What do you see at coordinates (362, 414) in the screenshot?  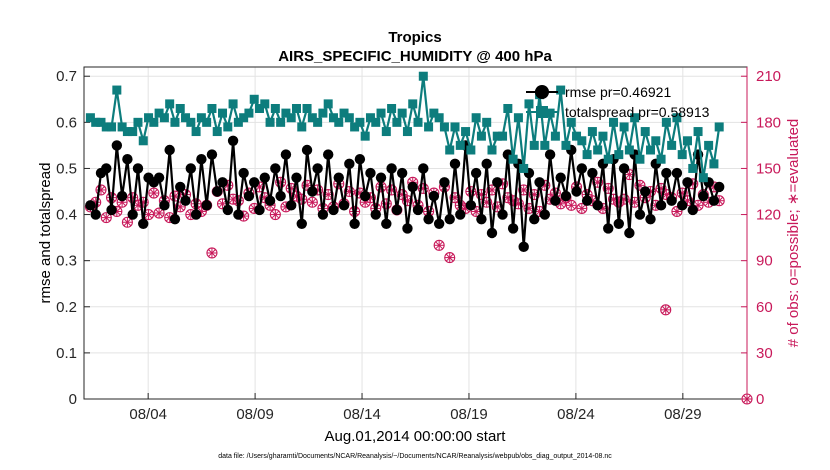 I see `x-tick-label: 08/14` at bounding box center [362, 414].